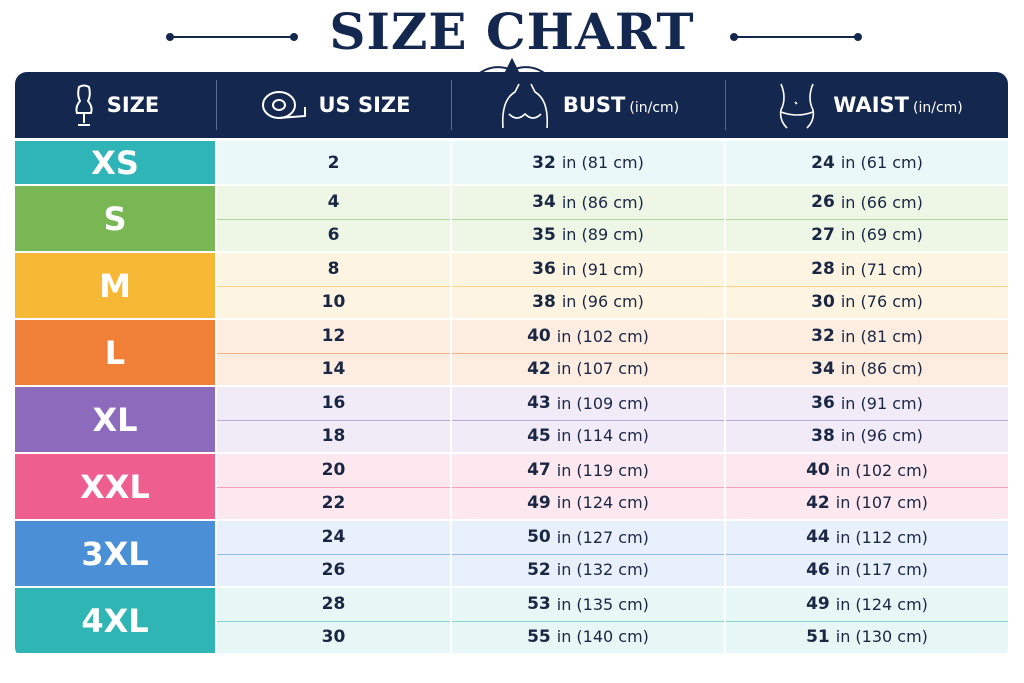 This screenshot has height=683, width=1024. Describe the element at coordinates (818, 636) in the screenshot. I see `waist-value: 51` at that location.